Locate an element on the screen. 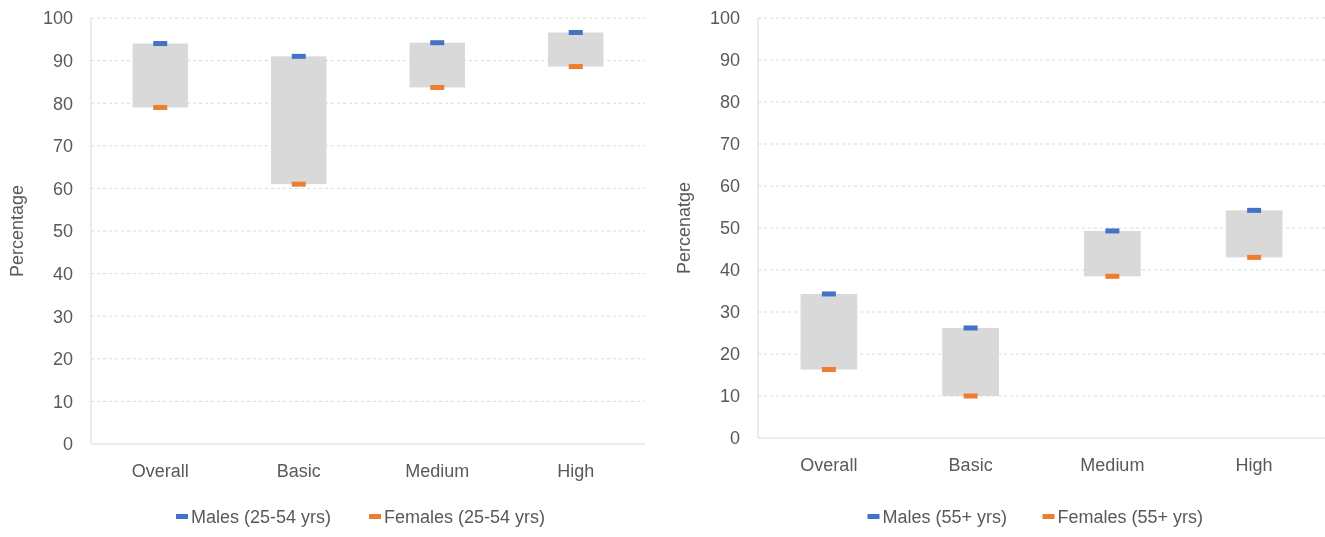 This screenshot has height=537, width=1325. y-axis-title: Percentage is located at coordinates (17, 231).